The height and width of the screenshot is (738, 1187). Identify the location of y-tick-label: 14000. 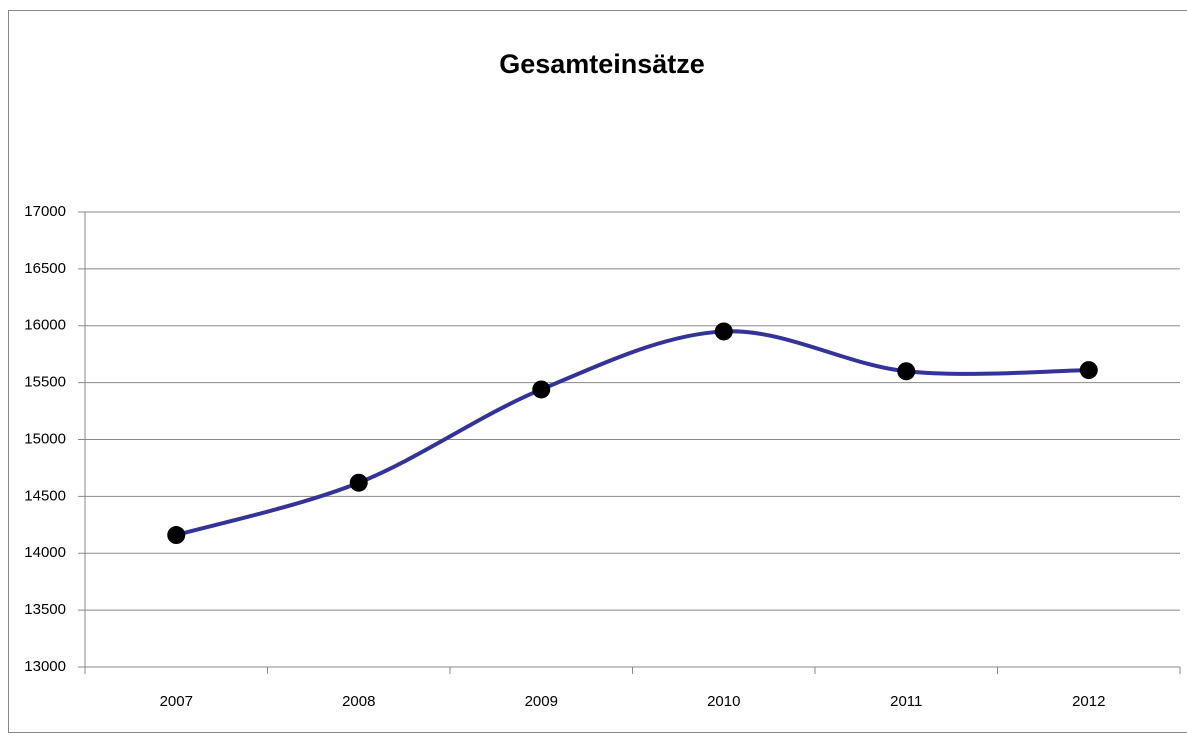
(45, 552).